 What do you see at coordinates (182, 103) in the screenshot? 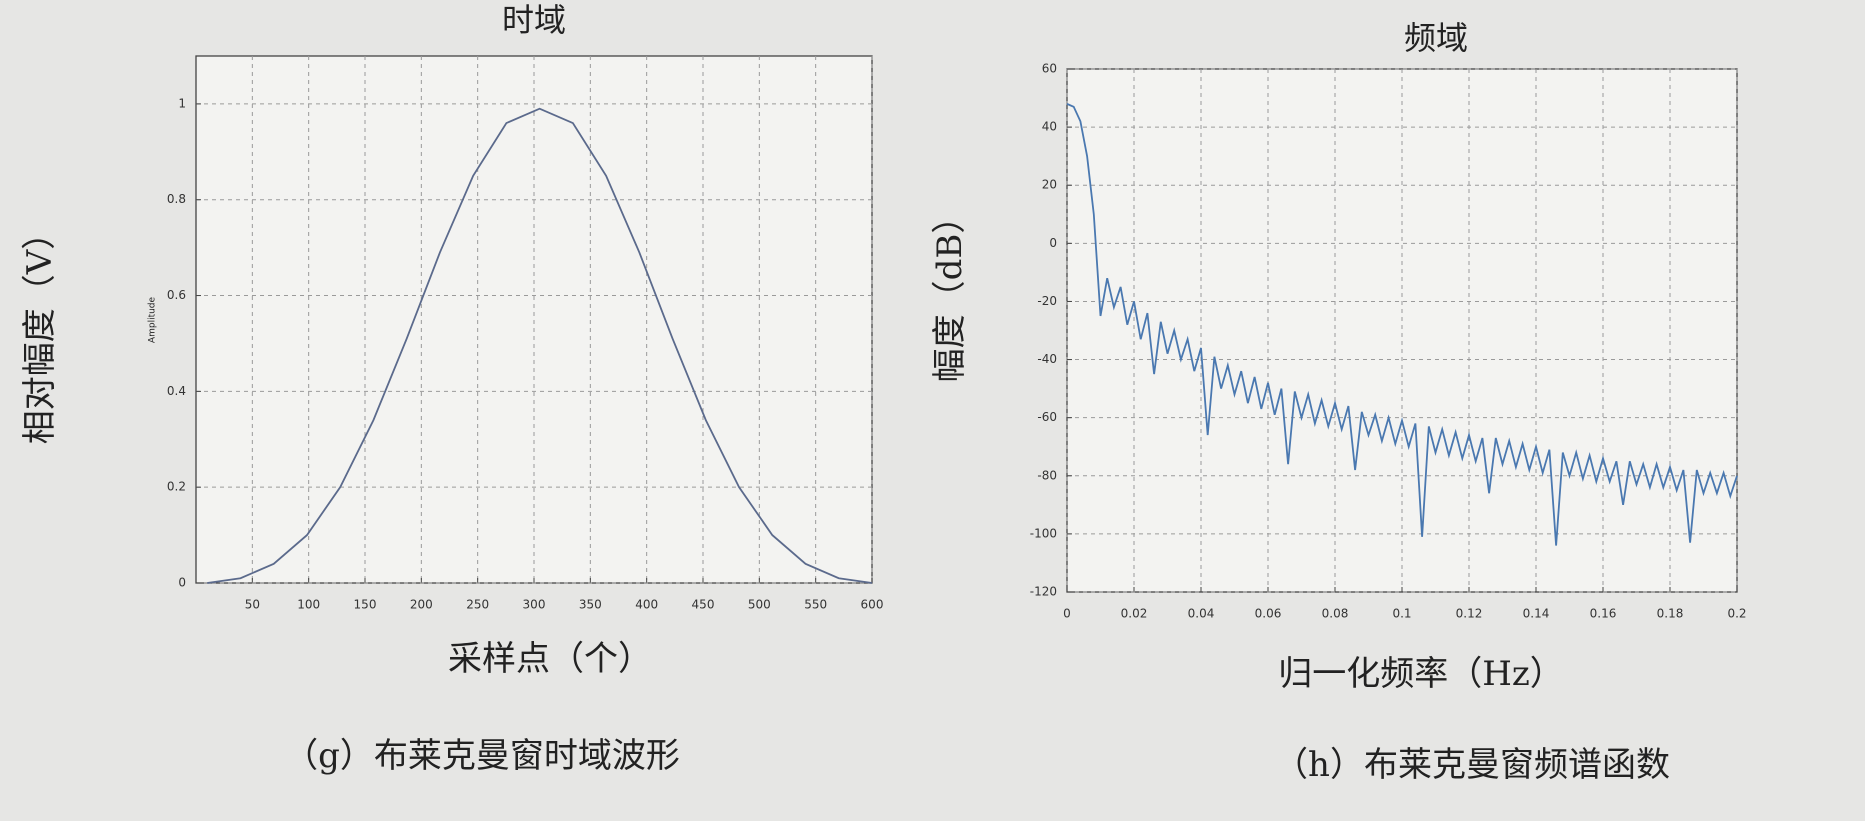
I see `y-tick-label: 1` at bounding box center [182, 103].